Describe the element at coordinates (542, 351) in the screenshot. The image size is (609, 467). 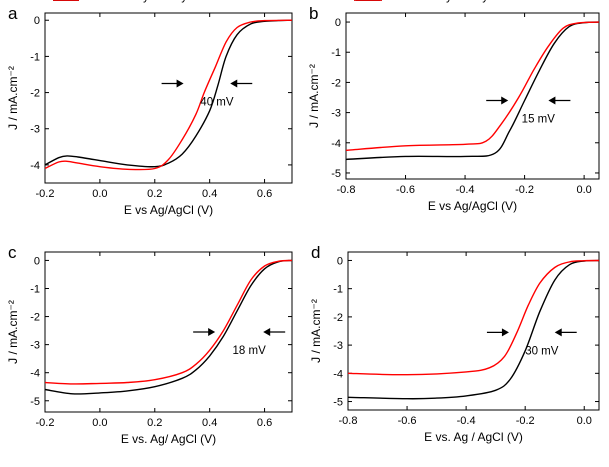
I see `annotation-text: 30 mV` at that location.